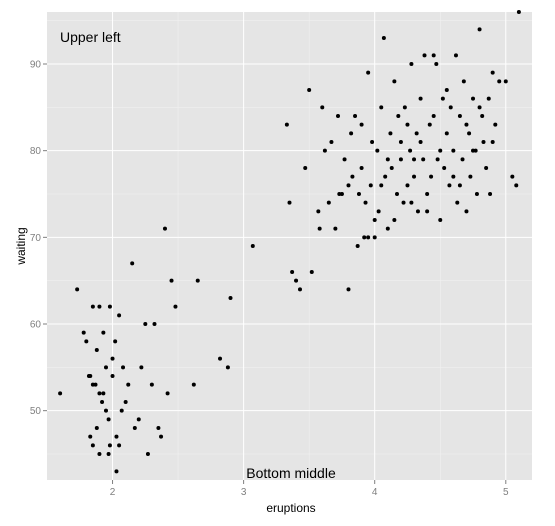 The height and width of the screenshot is (526, 555). Describe the element at coordinates (36, 151) in the screenshot. I see `y-tick-label: 80` at that location.